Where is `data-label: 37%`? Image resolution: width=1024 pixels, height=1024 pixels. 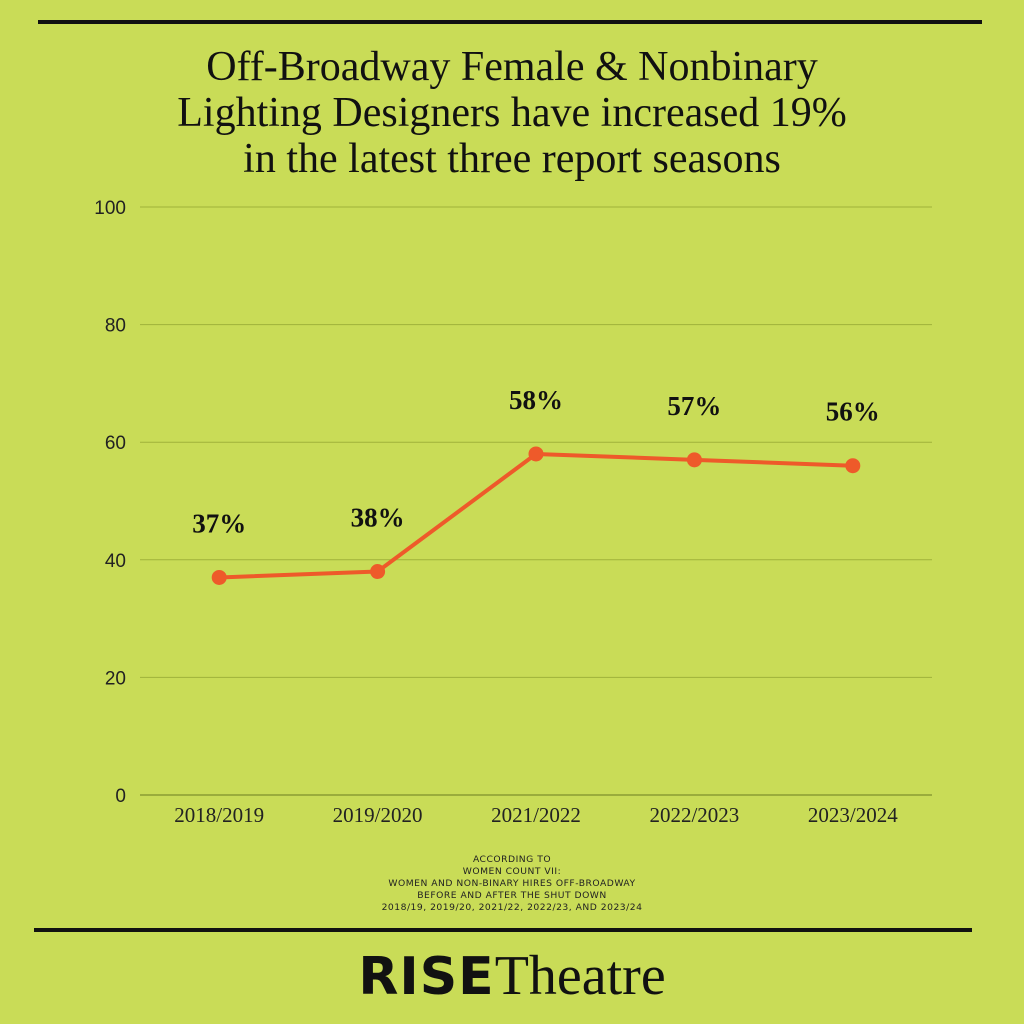
data-label: 37% is located at coordinates (219, 523).